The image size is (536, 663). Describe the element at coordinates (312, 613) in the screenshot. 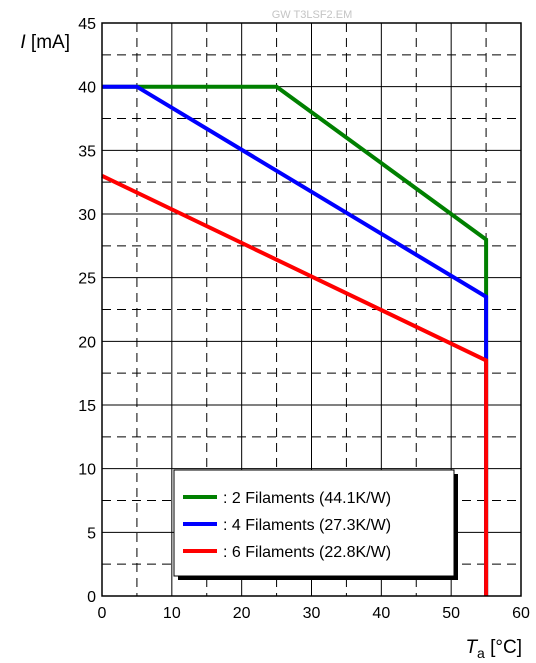

I see `x-tick-label: 30` at that location.